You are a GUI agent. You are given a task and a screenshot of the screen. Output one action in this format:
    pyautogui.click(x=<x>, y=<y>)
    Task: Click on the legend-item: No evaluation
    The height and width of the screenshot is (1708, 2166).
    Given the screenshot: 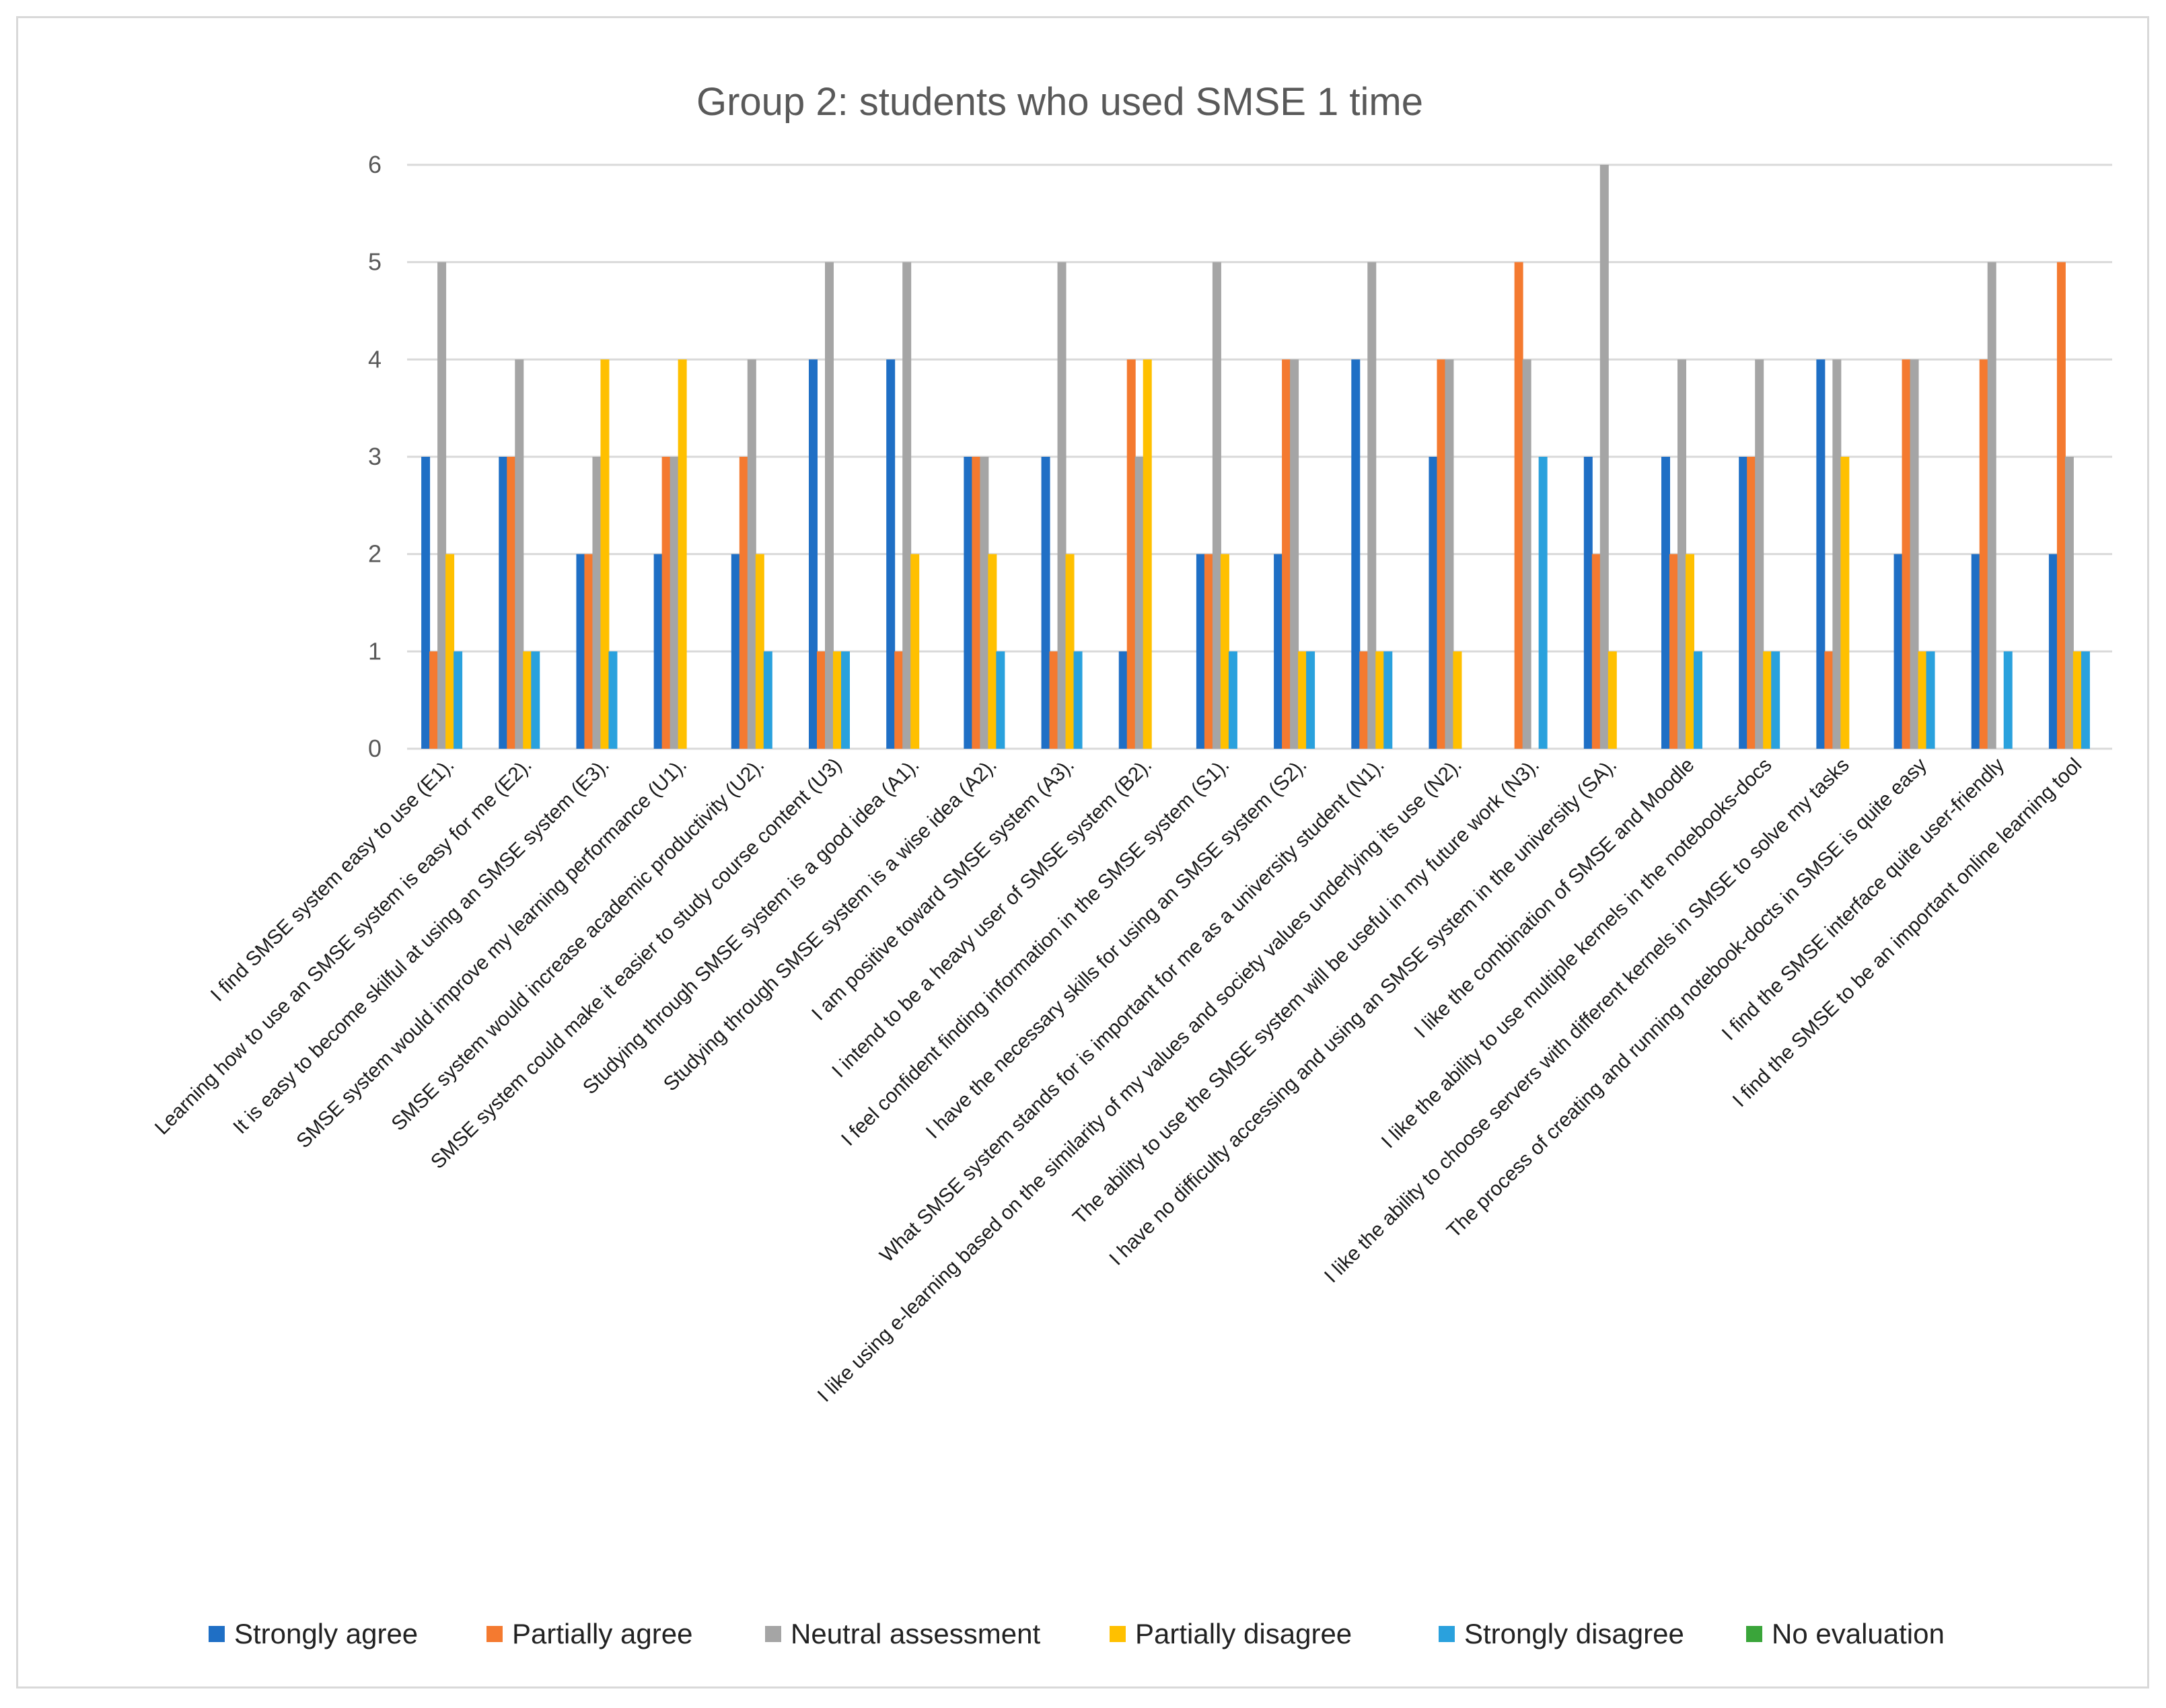 What is the action you would take?
    pyautogui.click(x=1845, y=1633)
    